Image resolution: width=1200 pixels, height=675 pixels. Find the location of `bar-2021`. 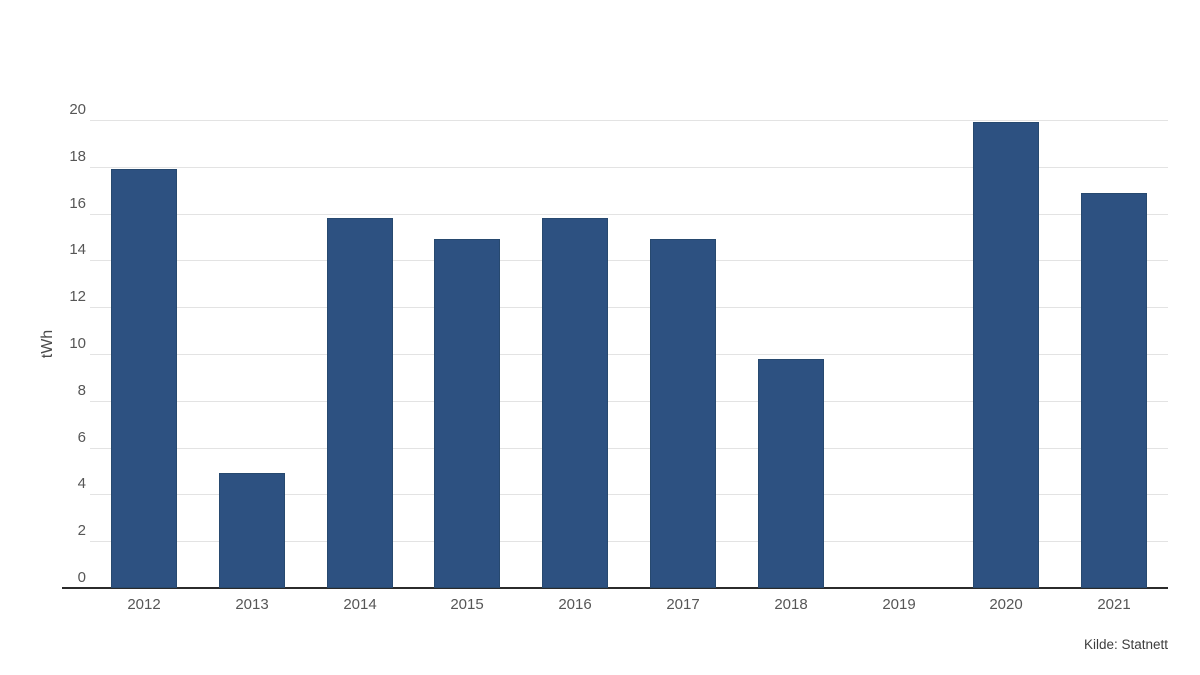

bar-2021 is located at coordinates (1114, 390).